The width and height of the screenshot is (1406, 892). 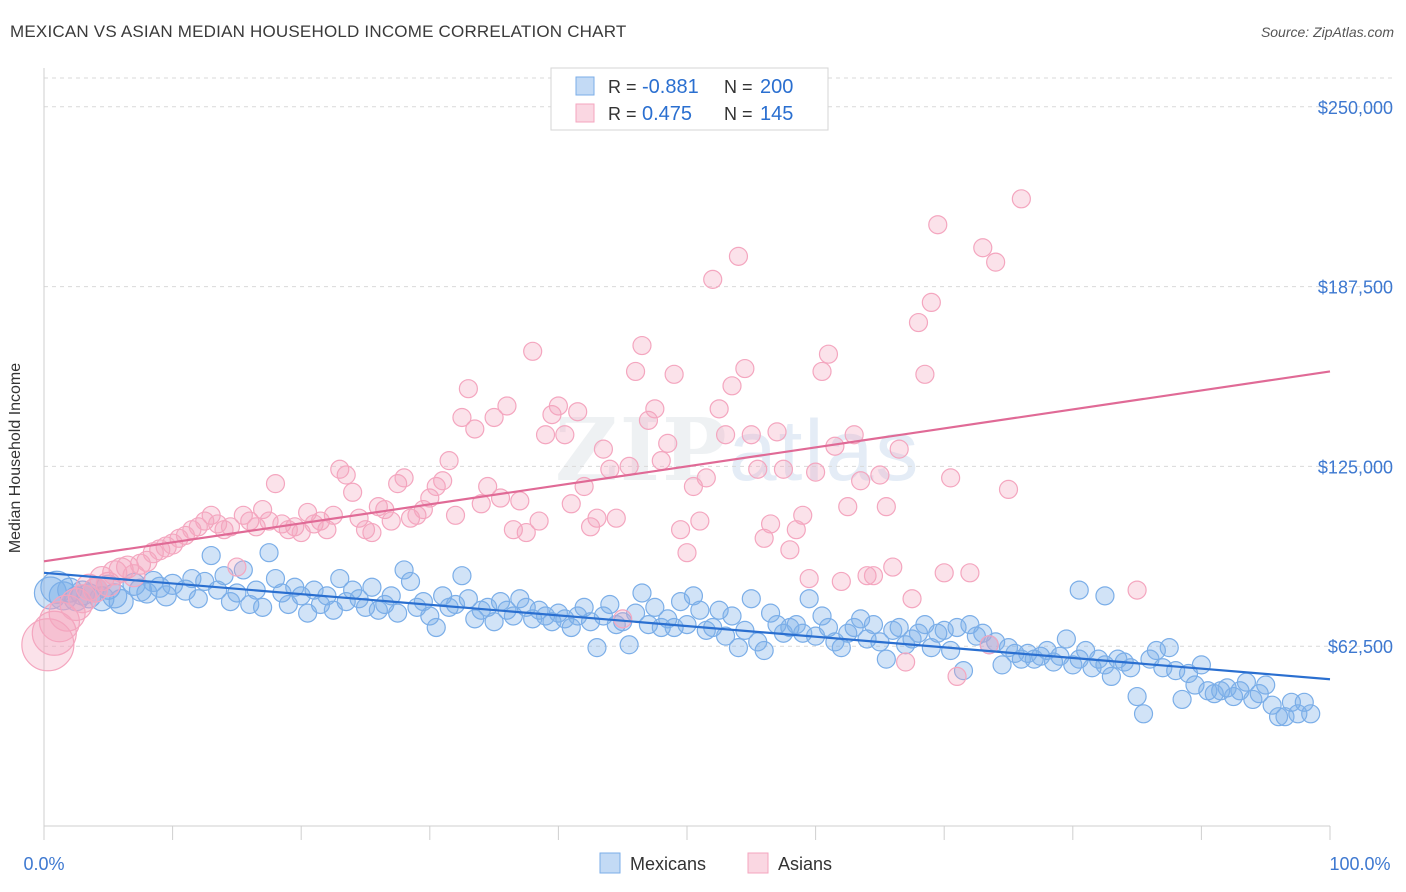 I want to click on source-label: Source: ZipAtlas.com, so click(x=1327, y=32).